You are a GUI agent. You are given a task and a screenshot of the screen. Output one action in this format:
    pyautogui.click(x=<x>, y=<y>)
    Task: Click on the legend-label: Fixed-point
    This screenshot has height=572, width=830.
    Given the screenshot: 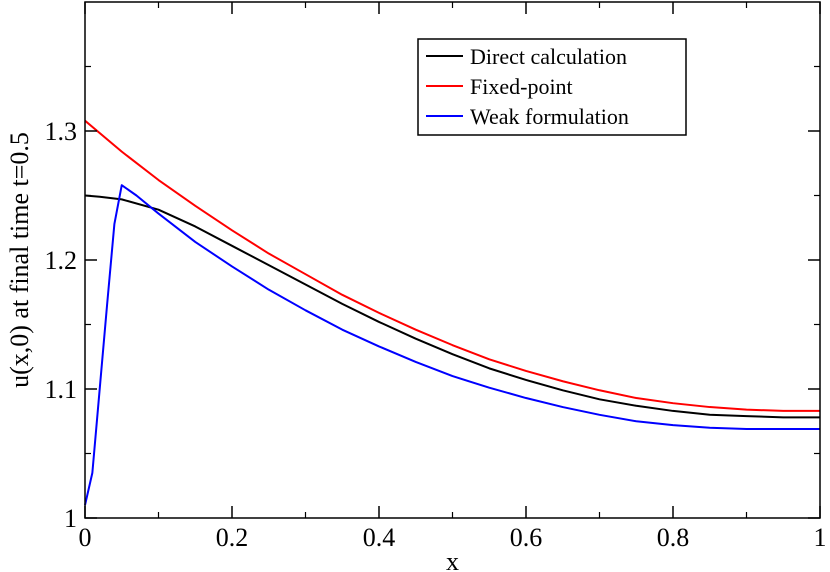 What is the action you would take?
    pyautogui.click(x=521, y=86)
    